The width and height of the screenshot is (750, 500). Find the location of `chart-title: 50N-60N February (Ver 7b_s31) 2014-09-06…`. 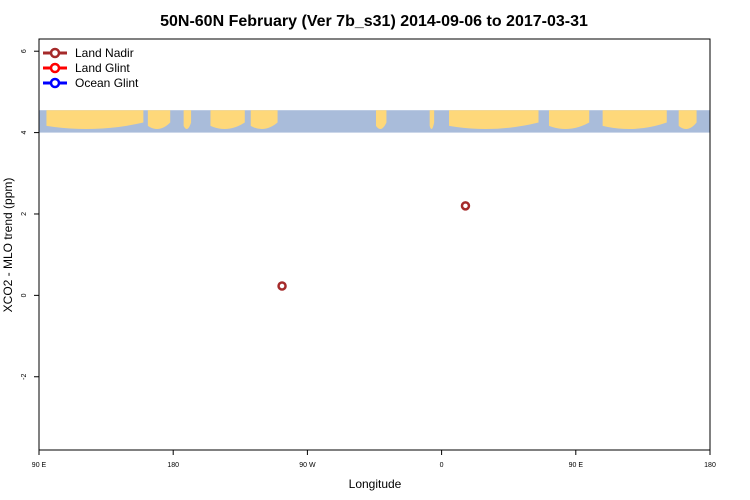

chart-title: 50N-60N February (Ver 7b_s31) 2014-09-06… is located at coordinates (374, 21).